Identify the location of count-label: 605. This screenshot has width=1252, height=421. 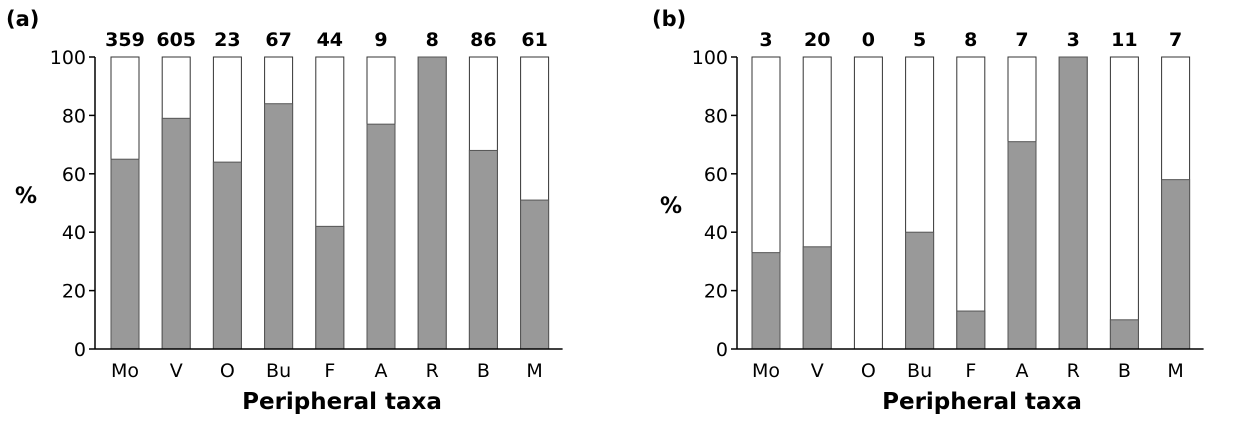
(176, 40).